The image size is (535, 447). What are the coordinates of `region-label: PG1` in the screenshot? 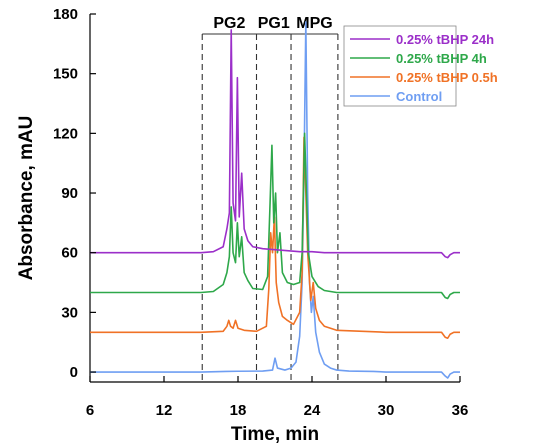 It's located at (274, 23).